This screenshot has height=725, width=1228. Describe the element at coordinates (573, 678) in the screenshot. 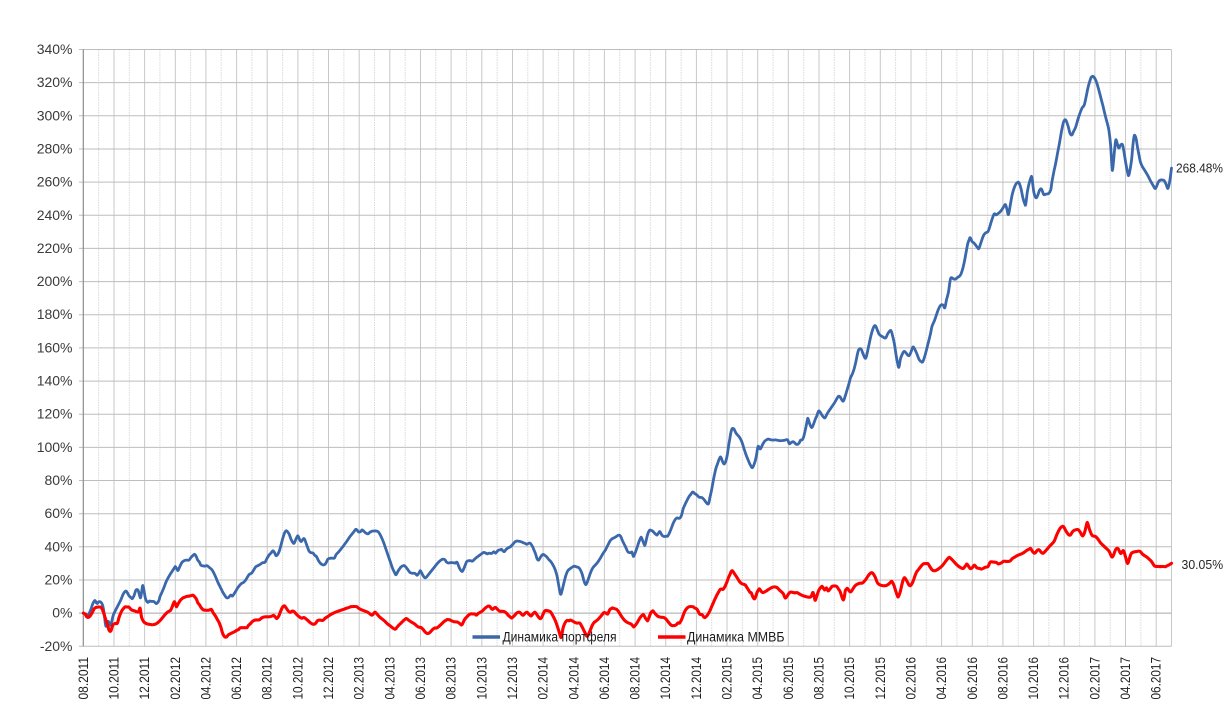

I see `svg-text: 04.2014` at that location.